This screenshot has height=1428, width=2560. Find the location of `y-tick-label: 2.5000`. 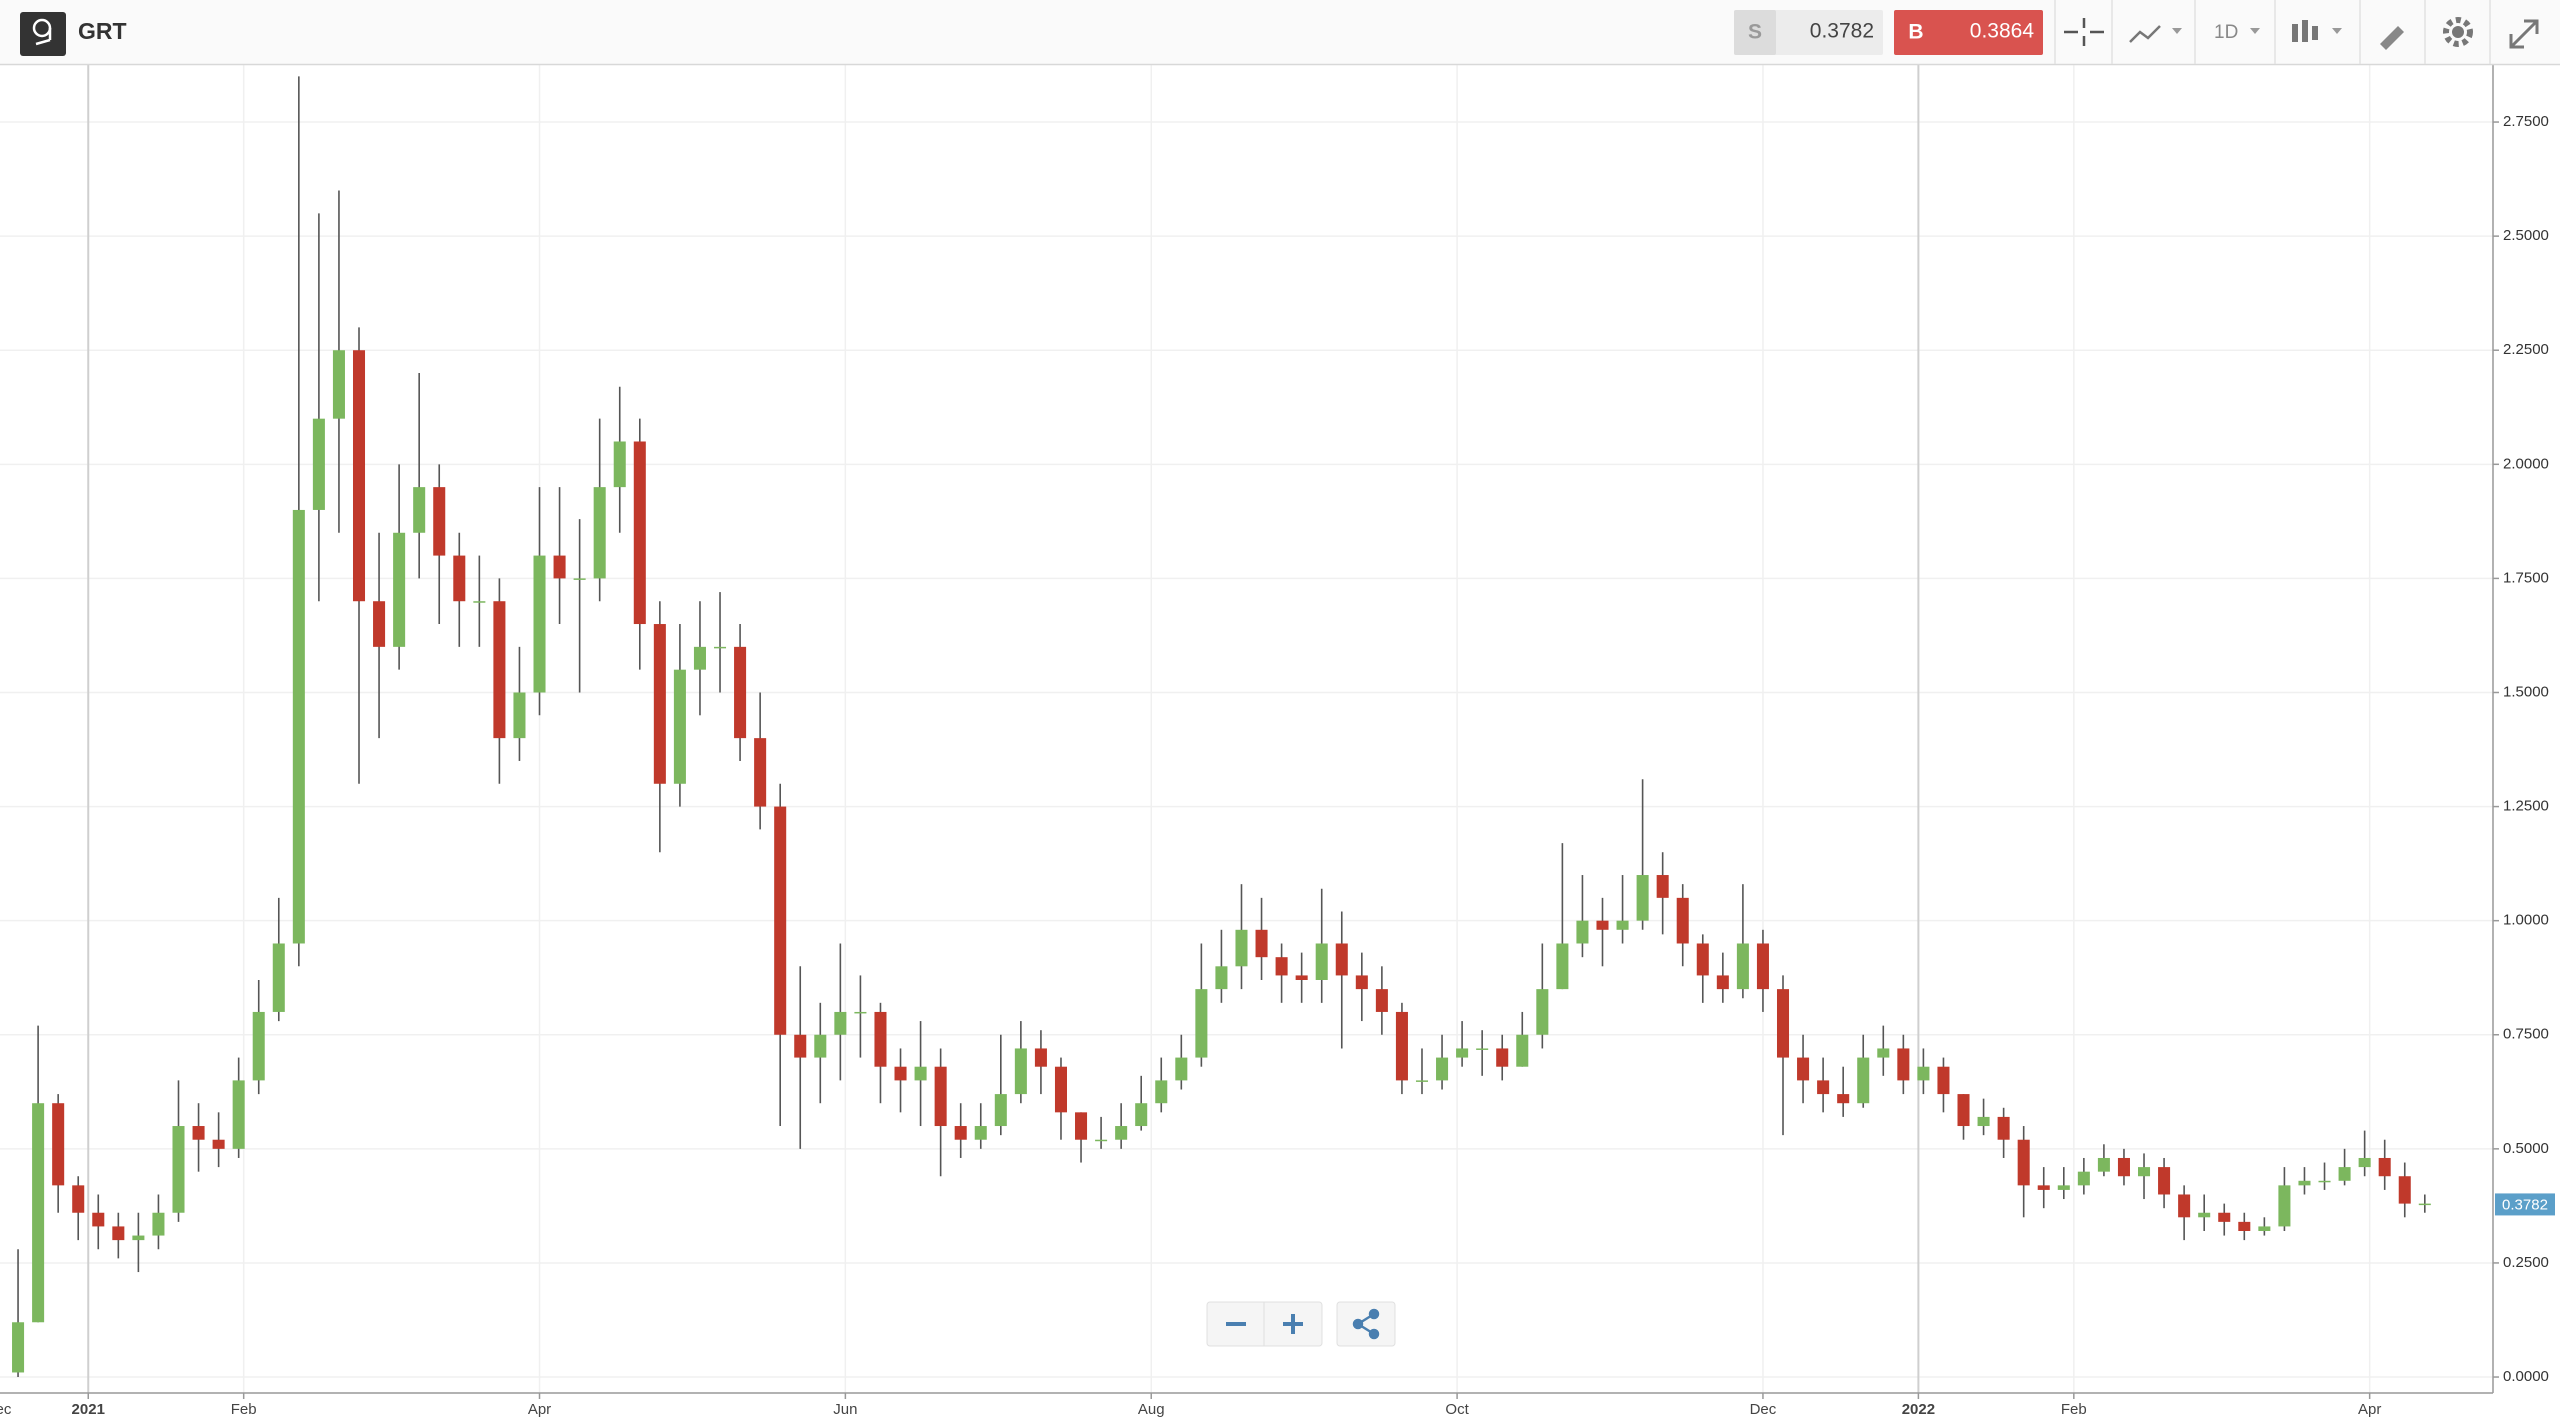

y-tick-label: 2.5000 is located at coordinates (2526, 235).